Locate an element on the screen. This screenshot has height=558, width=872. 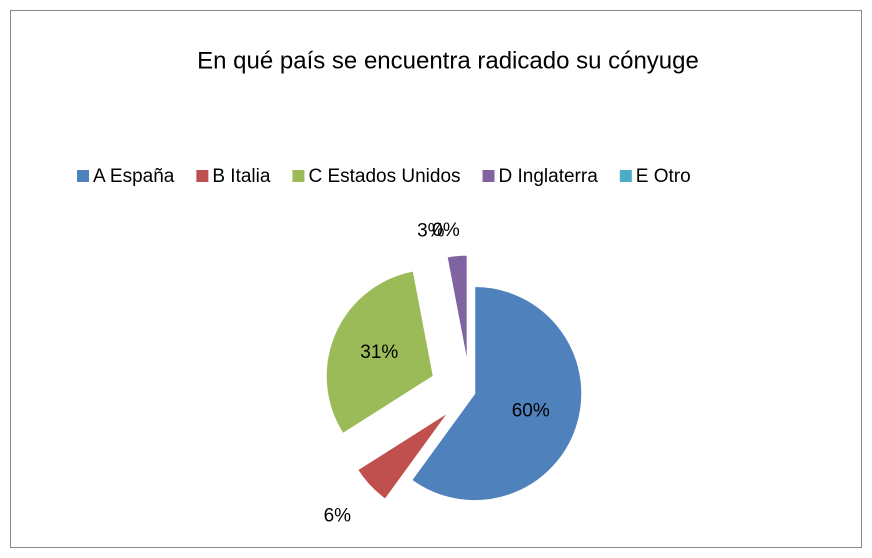
data-label: 60% is located at coordinates (531, 411).